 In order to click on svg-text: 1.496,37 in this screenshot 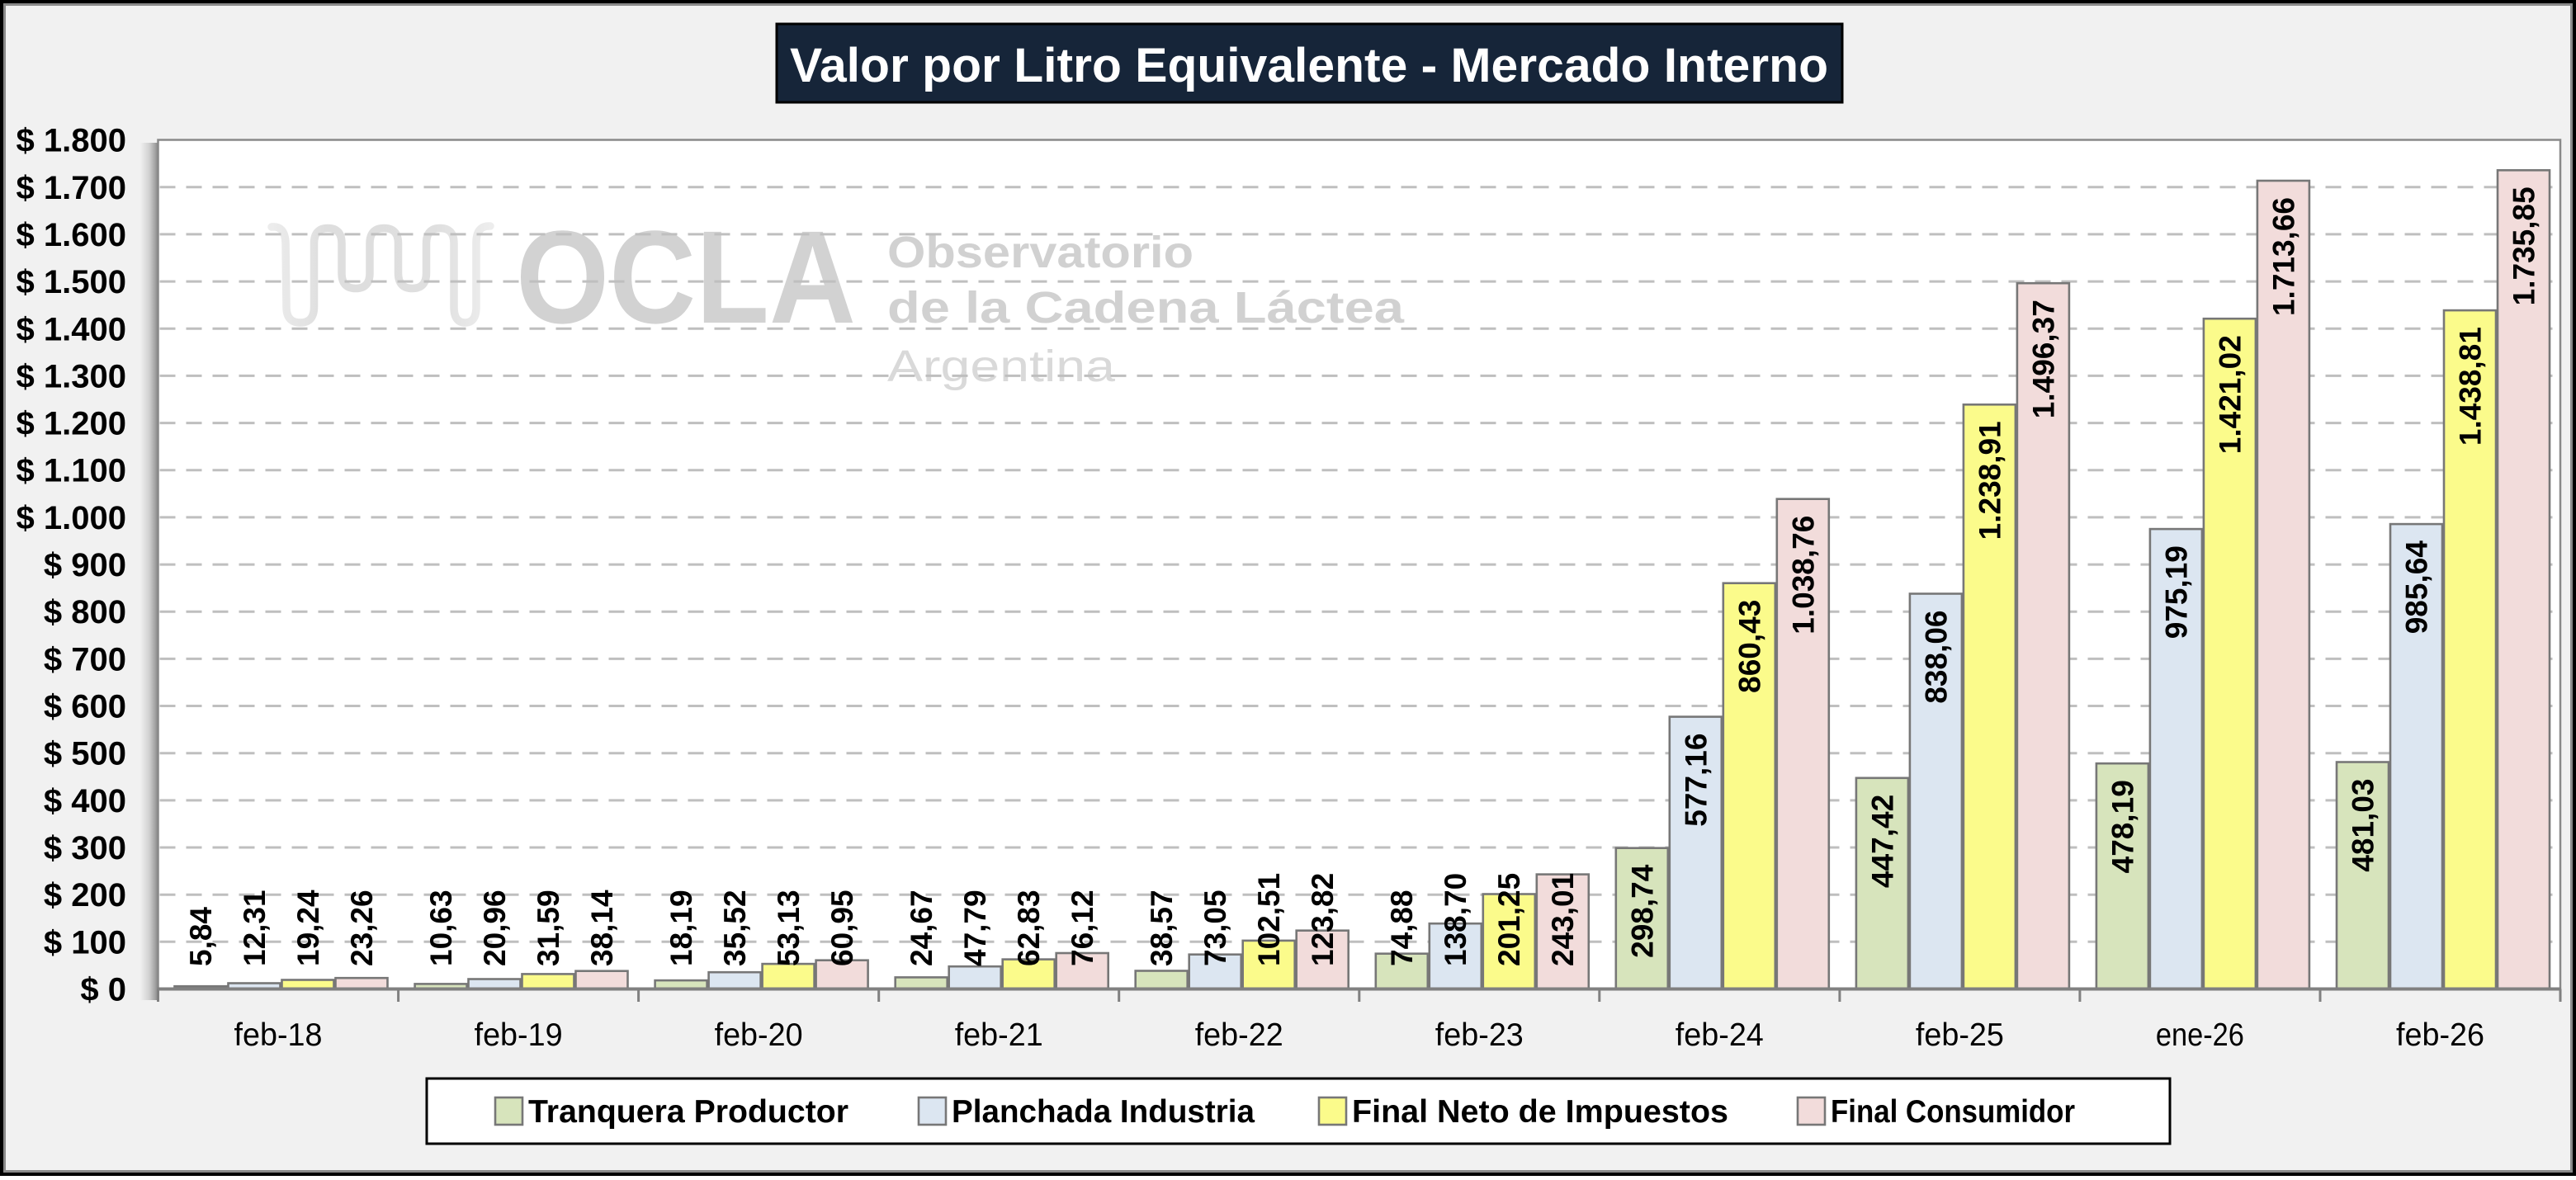, I will do `click(2043, 359)`.